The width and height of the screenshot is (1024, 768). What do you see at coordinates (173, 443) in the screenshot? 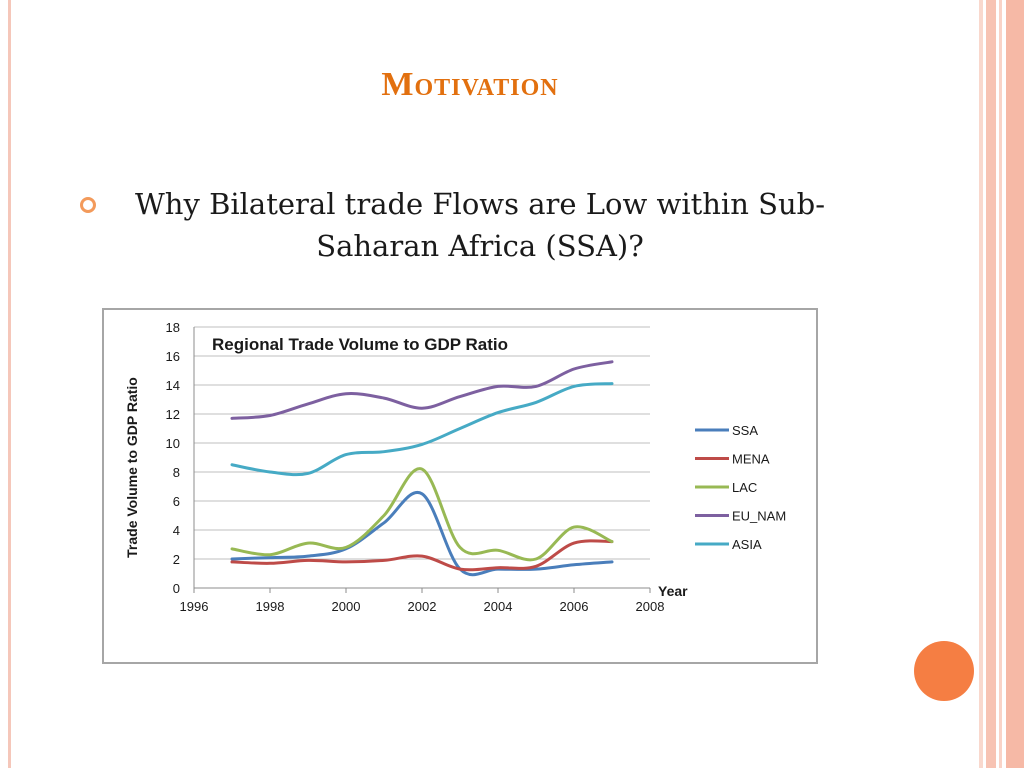
I see `y-tick-label: 10` at bounding box center [173, 443].